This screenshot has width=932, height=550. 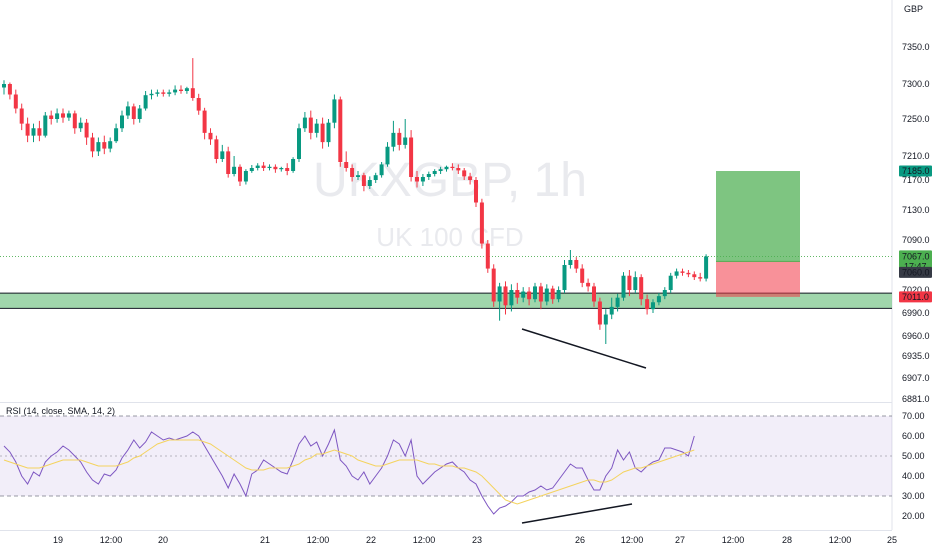 I want to click on rsi-divergence-line, so click(x=577, y=513).